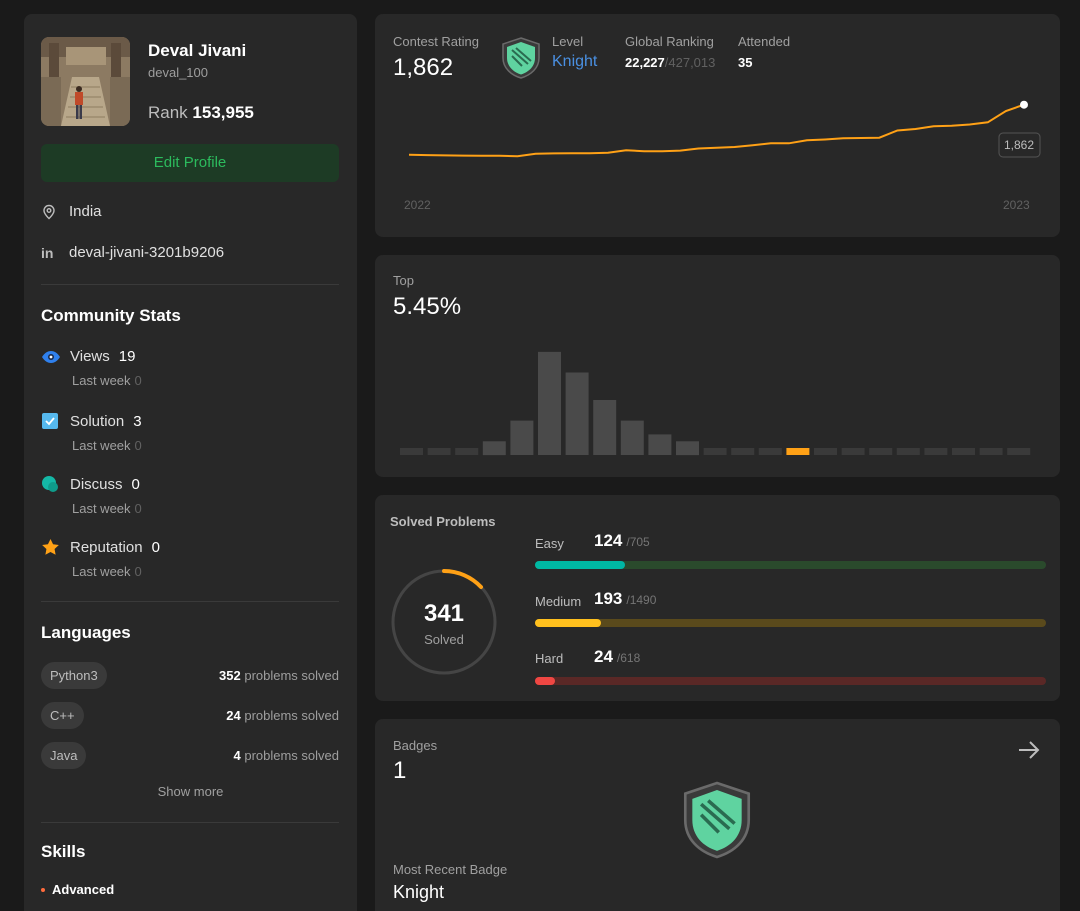 The image size is (1080, 911). Describe the element at coordinates (111, 315) in the screenshot. I see `community-stats-title: Community Stats` at that location.